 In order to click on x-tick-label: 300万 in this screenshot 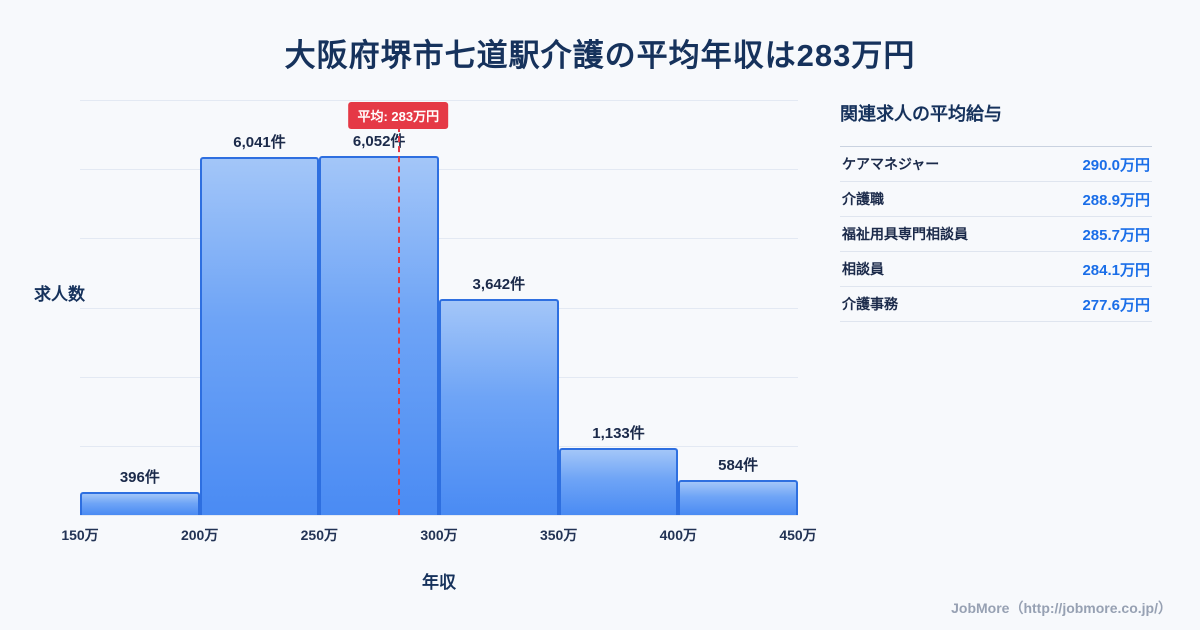, I will do `click(439, 535)`.